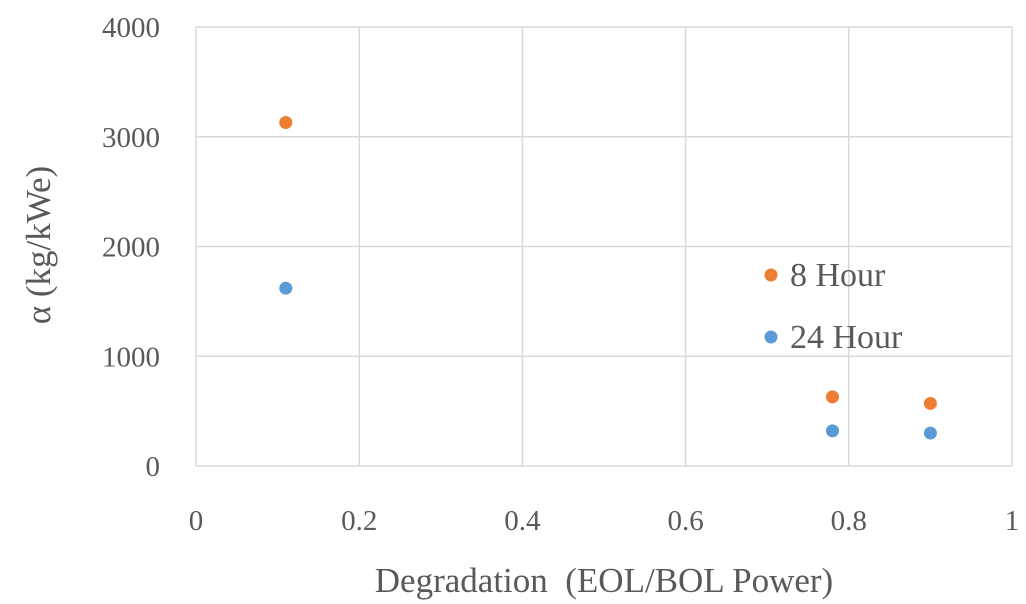  I want to click on y-axis-ticks: 0 1000 2000 3000 4000, so click(131, 247).